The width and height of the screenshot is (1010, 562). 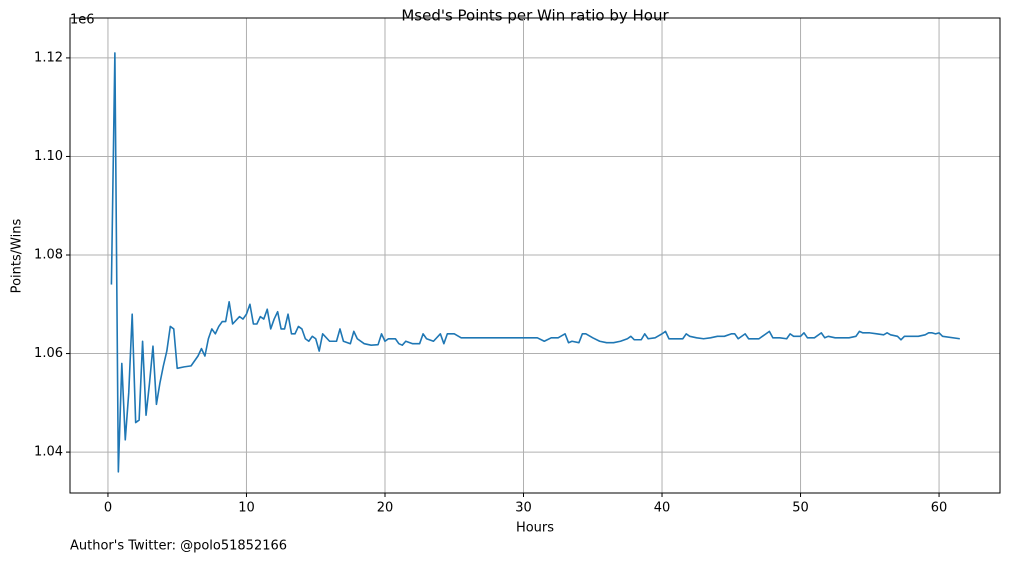 What do you see at coordinates (48, 156) in the screenshot?
I see `y-tick-label: 1.10` at bounding box center [48, 156].